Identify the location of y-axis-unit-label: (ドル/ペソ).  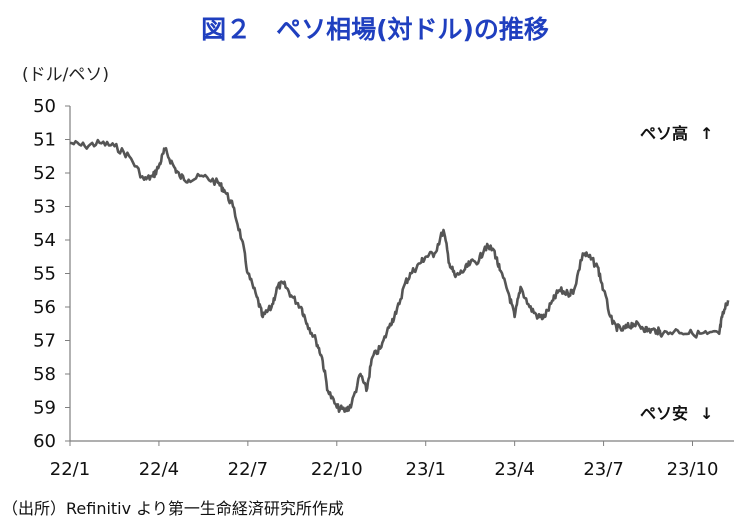
(65, 75).